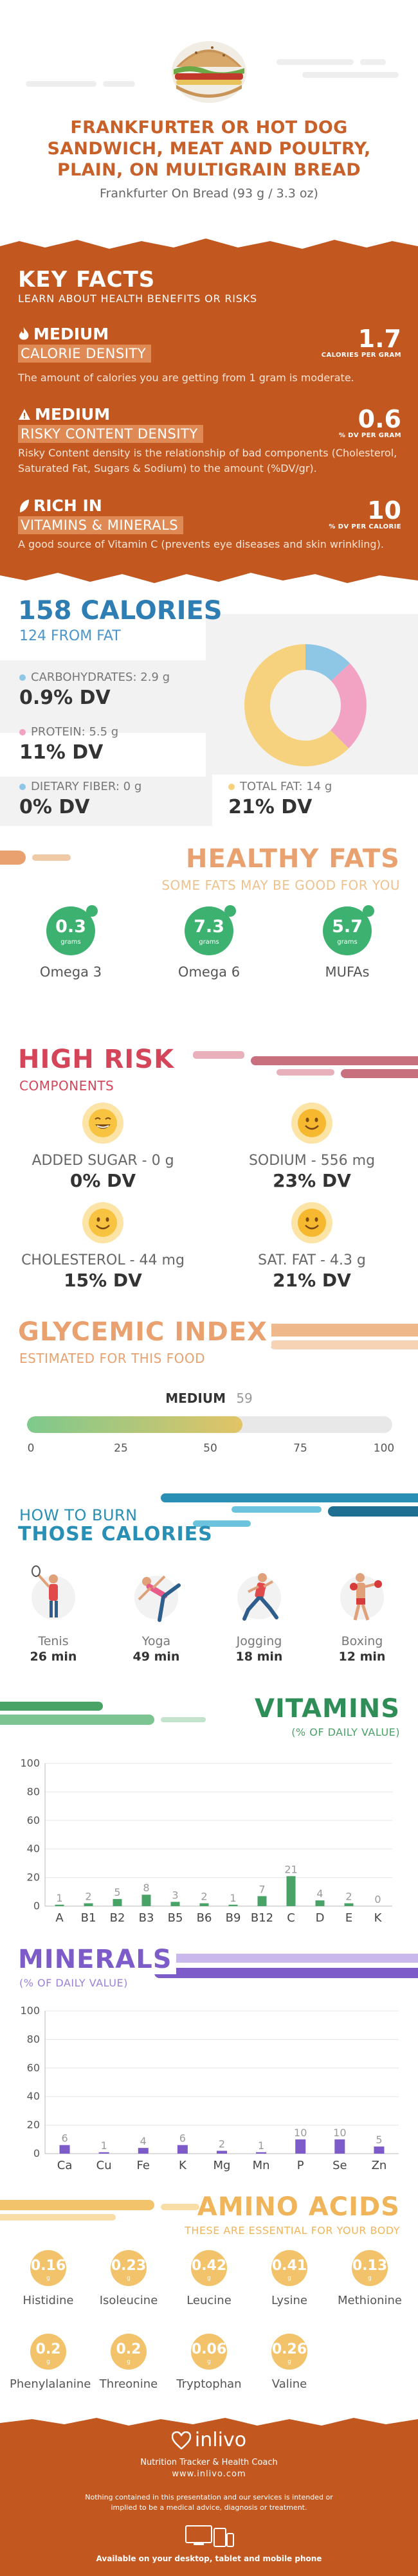 The height and width of the screenshot is (2576, 418). What do you see at coordinates (146, 1900) in the screenshot?
I see `bar-B3` at bounding box center [146, 1900].